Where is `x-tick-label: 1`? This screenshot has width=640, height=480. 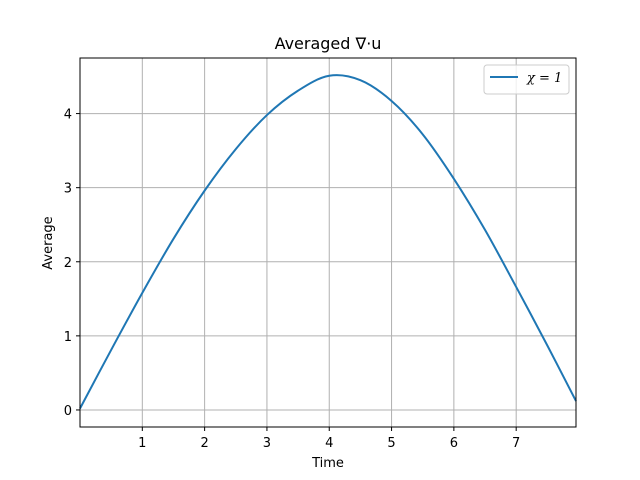
x-tick-label: 1 is located at coordinates (142, 443).